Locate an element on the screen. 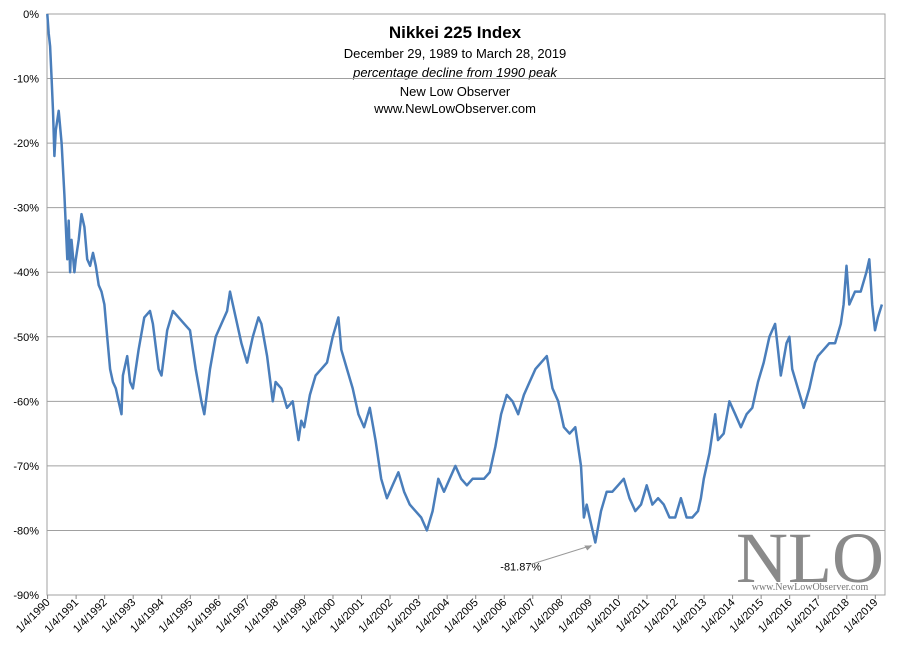 Image resolution: width=910 pixels, height=661 pixels. y-tick-label: -20% is located at coordinates (26, 144).